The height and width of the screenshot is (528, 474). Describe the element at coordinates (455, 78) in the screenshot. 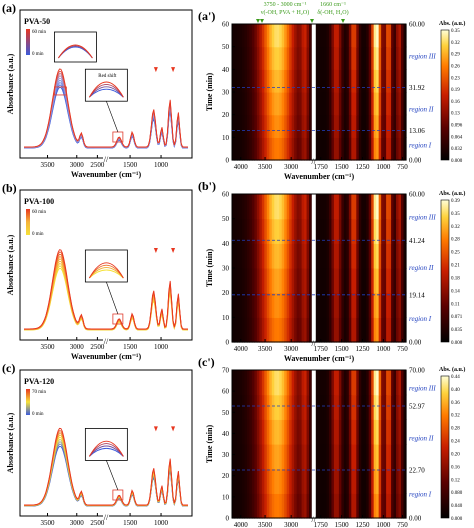

I see `colorbar-tick-label: 0.23` at that location.